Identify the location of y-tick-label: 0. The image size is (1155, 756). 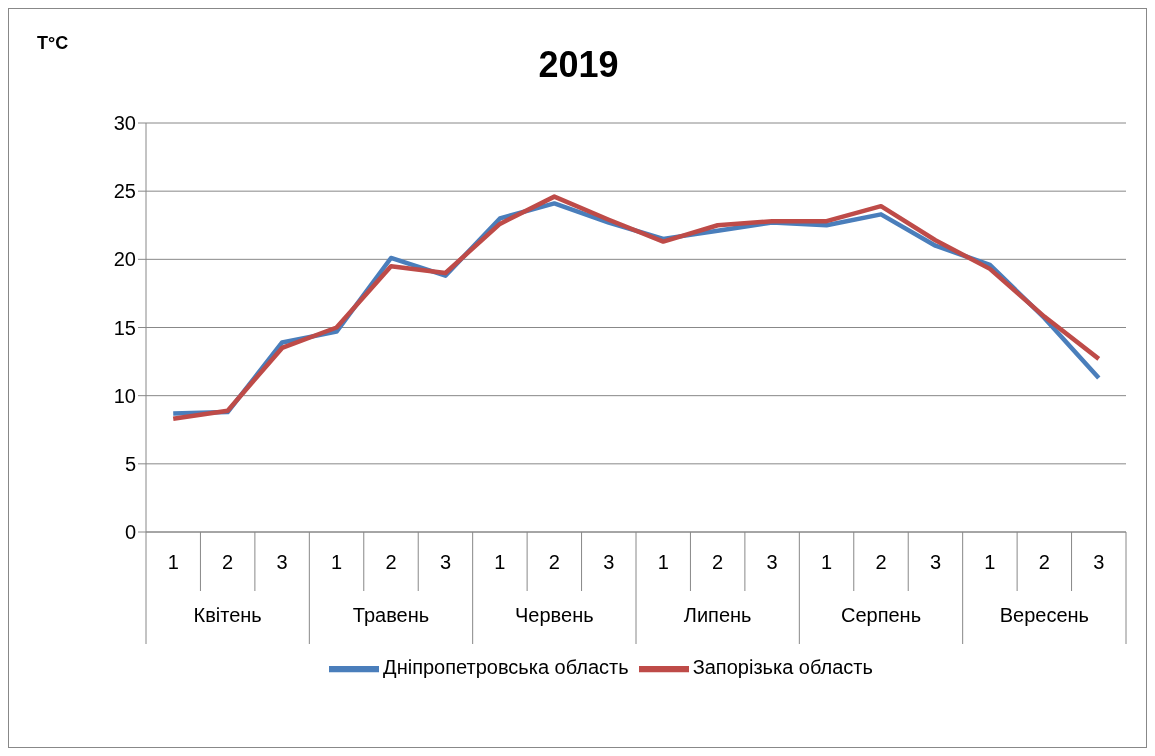
(130, 532).